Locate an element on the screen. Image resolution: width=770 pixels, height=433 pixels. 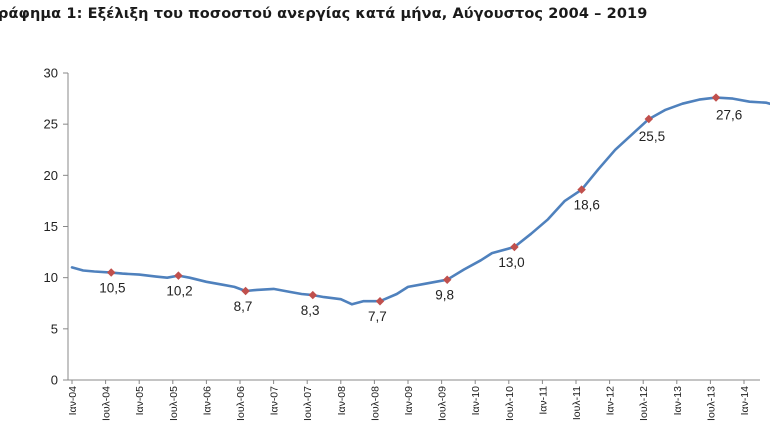
y-tick-label: 5 is located at coordinates (54, 328).